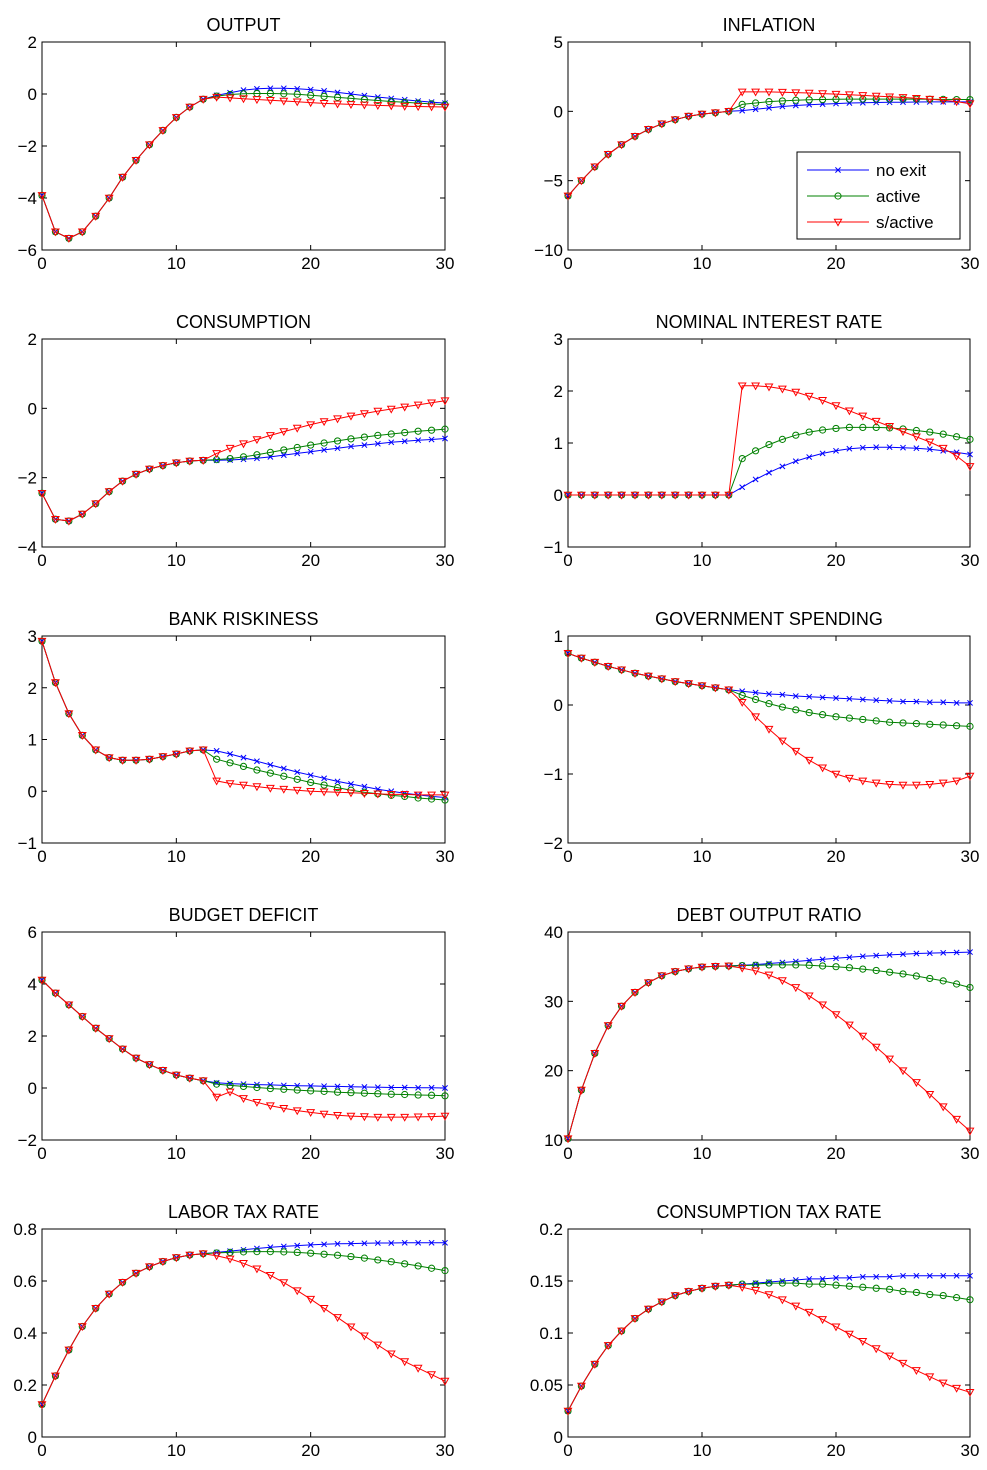 The height and width of the screenshot is (1470, 987). I want to click on legend: no exit active s/active, so click(878, 195).